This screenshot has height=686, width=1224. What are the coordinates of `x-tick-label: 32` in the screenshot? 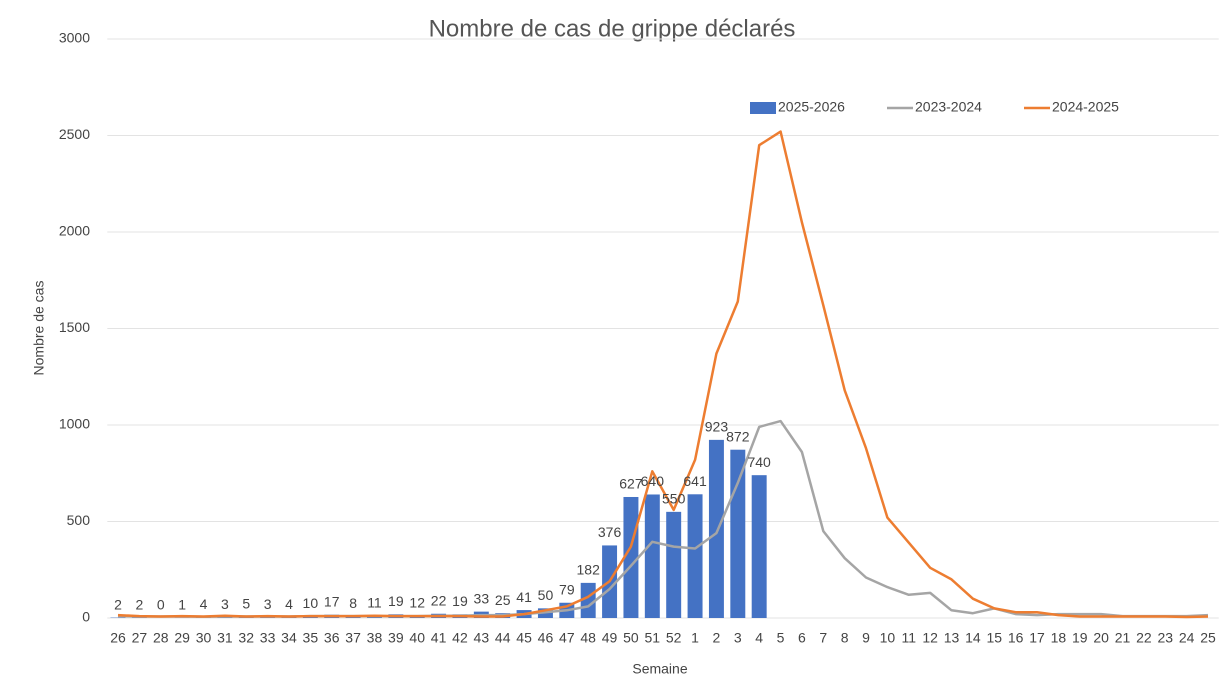 It's located at (246, 638).